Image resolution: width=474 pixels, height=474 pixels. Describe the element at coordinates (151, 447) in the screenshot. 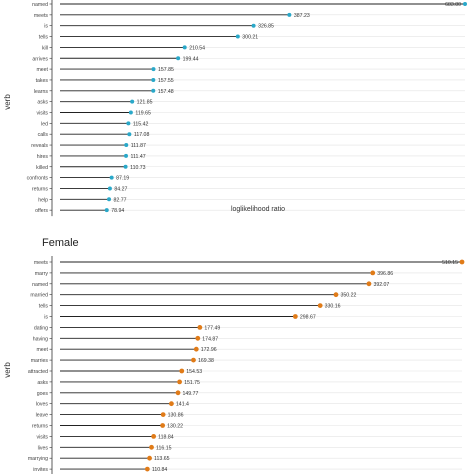

I see `chart2-lives-point` at that location.